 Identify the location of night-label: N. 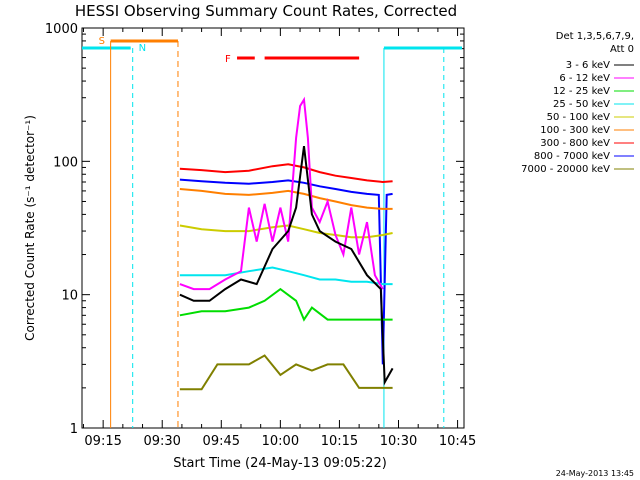
(142, 48).